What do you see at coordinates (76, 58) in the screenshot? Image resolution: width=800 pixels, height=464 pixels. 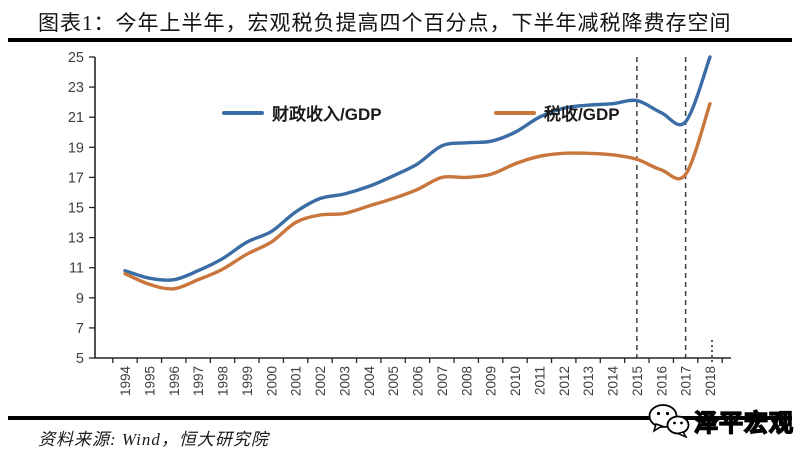 I see `svg-text: 25` at bounding box center [76, 58].